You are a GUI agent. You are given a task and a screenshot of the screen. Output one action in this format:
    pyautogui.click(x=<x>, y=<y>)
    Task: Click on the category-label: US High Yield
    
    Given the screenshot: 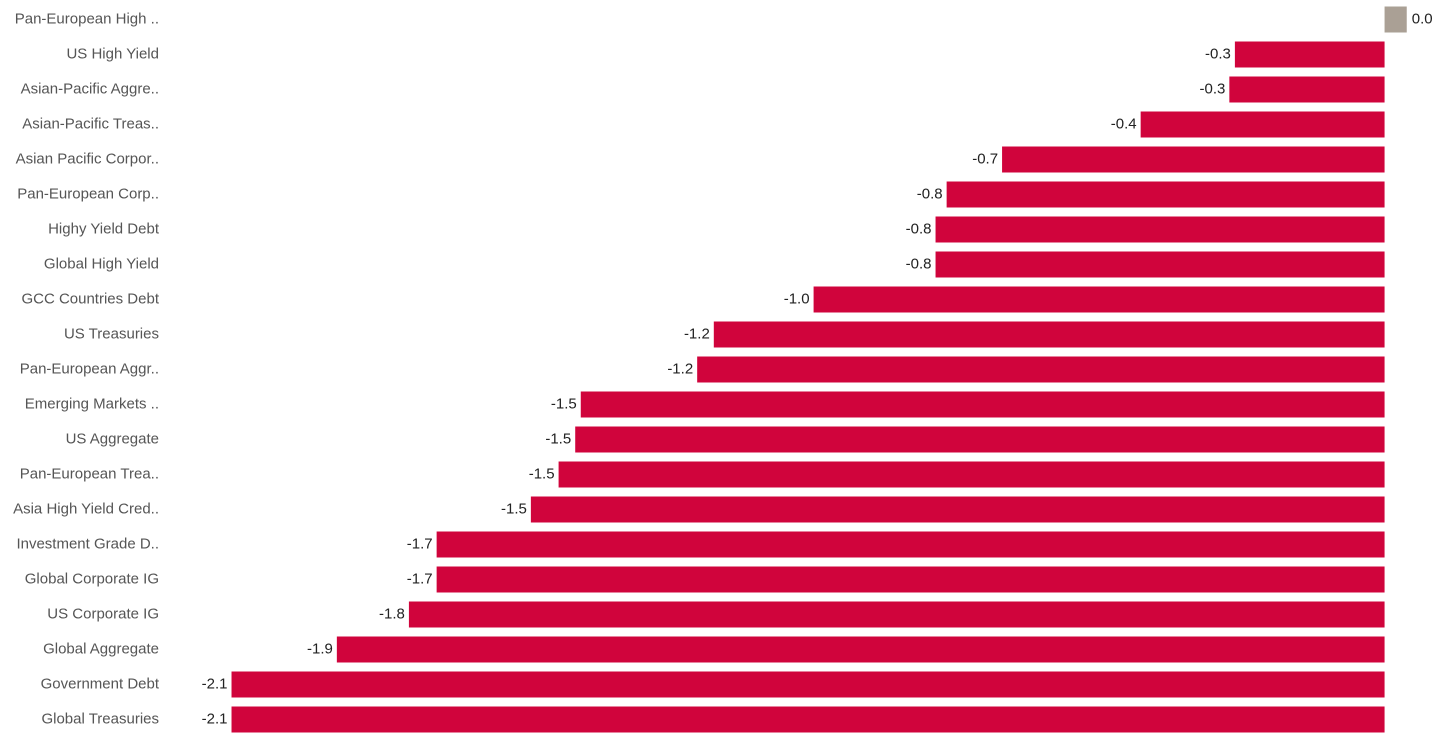 What is the action you would take?
    pyautogui.click(x=112, y=53)
    